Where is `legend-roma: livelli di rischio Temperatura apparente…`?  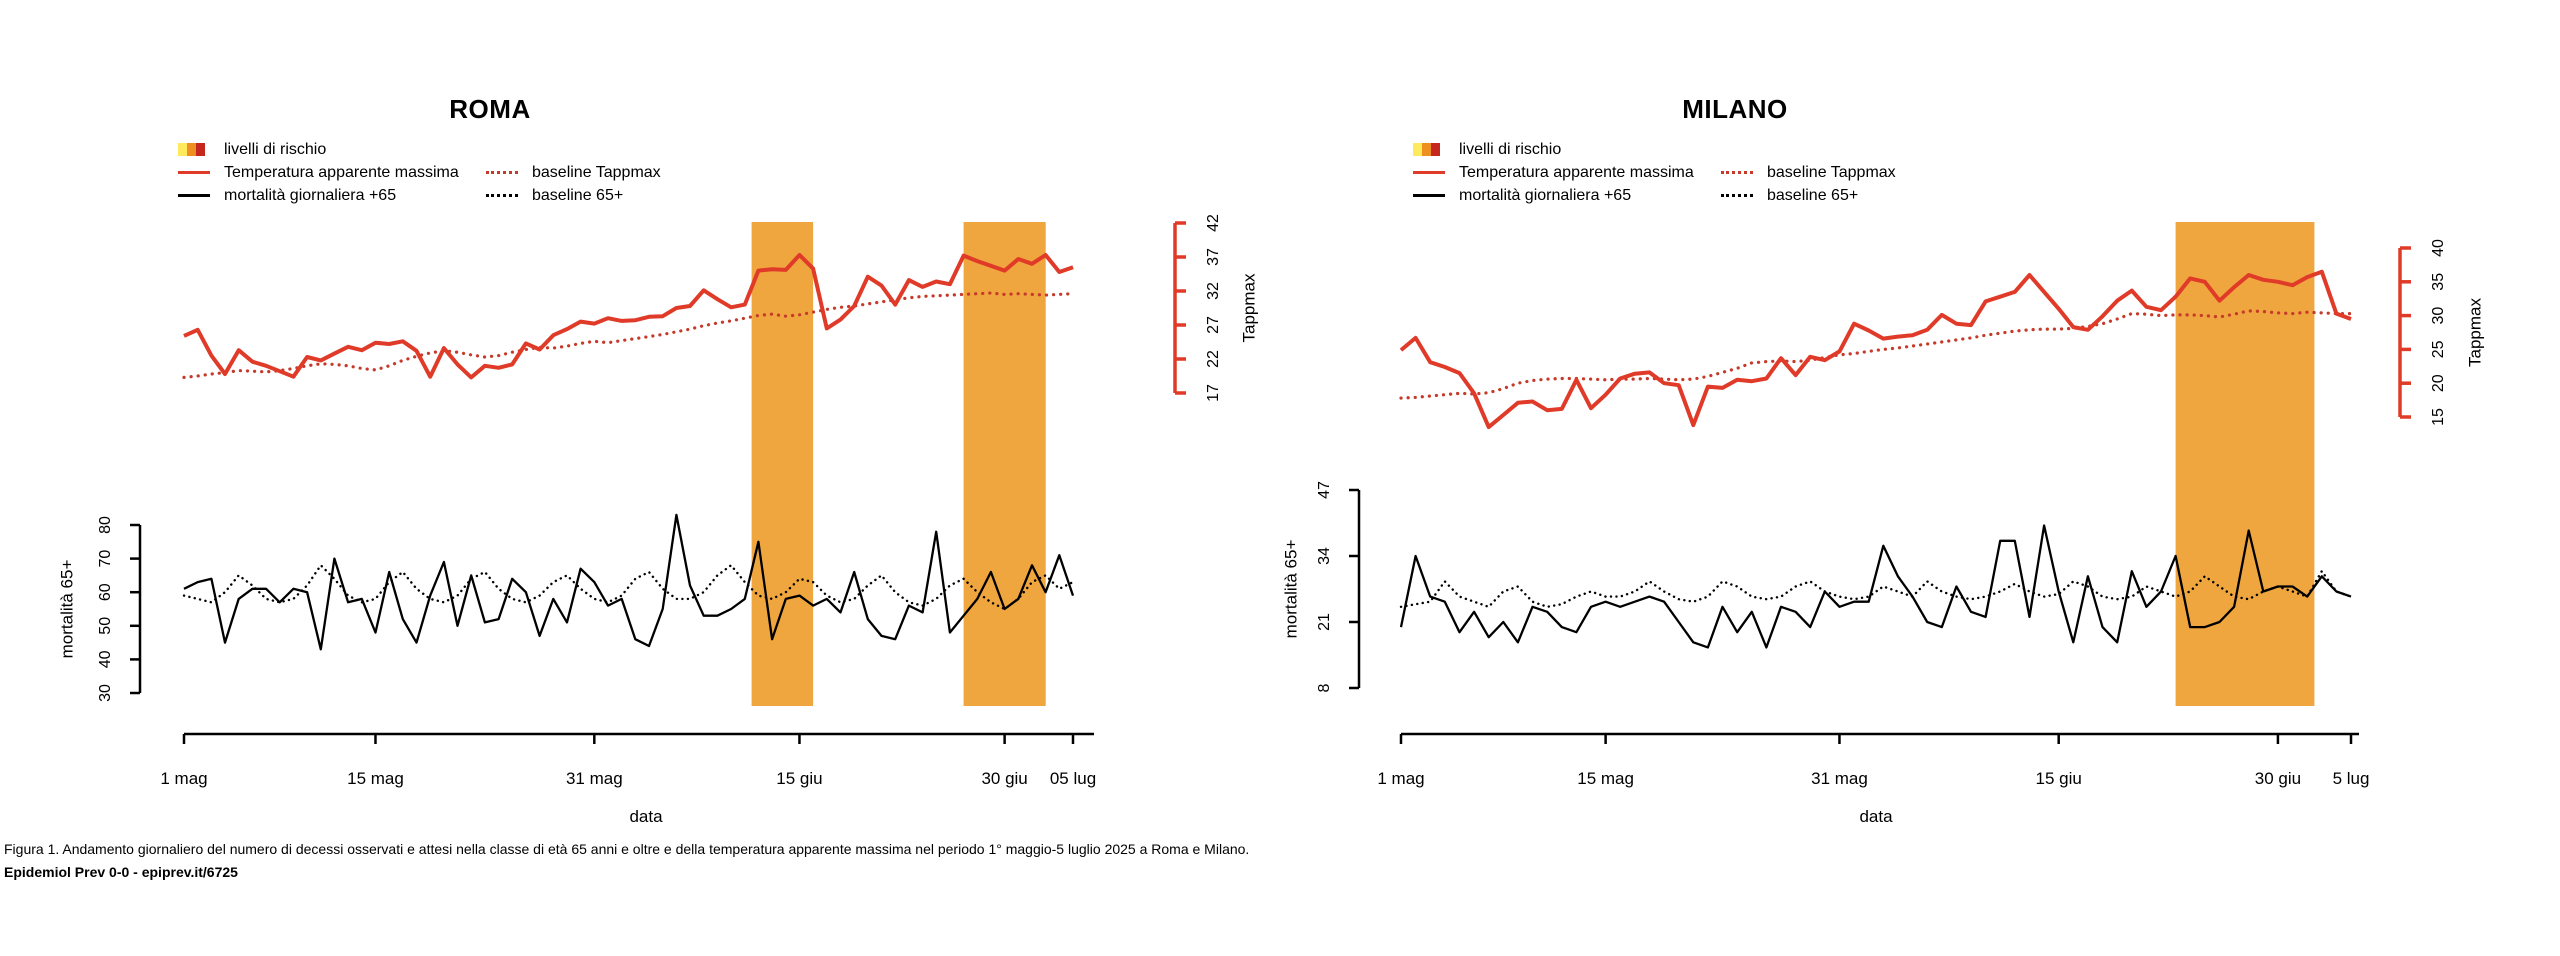
legend-roma: livelli di rischio Temperatura apparente… is located at coordinates (419, 172).